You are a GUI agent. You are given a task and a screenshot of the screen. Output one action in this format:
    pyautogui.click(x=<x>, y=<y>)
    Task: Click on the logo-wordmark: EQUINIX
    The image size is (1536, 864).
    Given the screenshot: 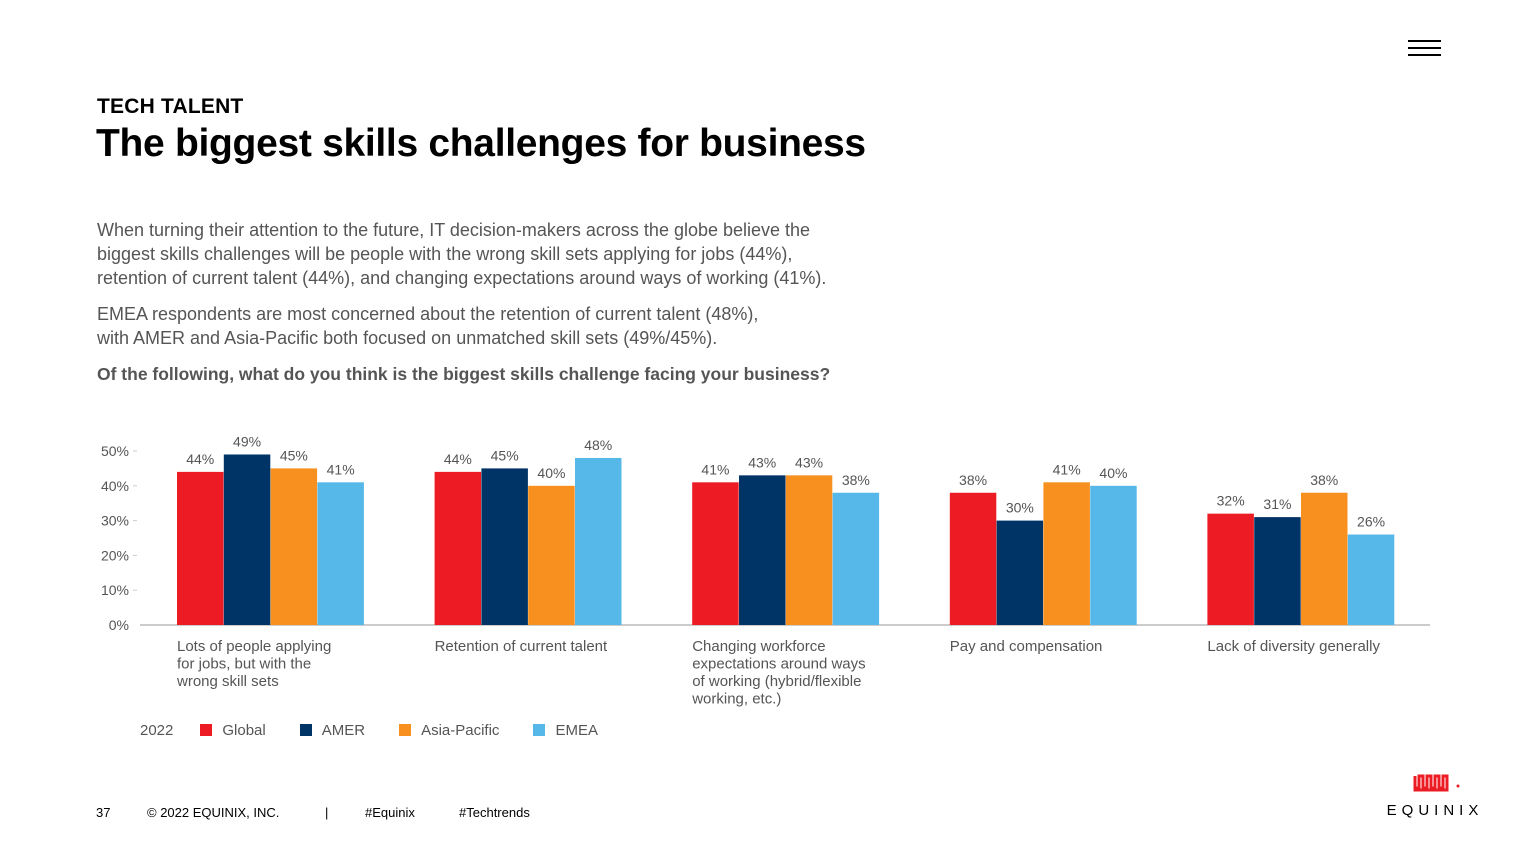 What is the action you would take?
    pyautogui.click(x=1435, y=810)
    